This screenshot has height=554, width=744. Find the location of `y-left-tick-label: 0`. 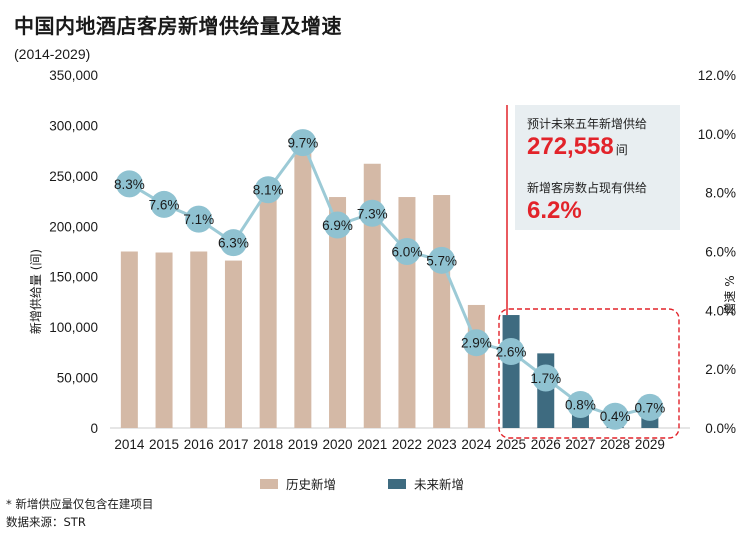

y-left-tick-label: 0 is located at coordinates (94, 428).